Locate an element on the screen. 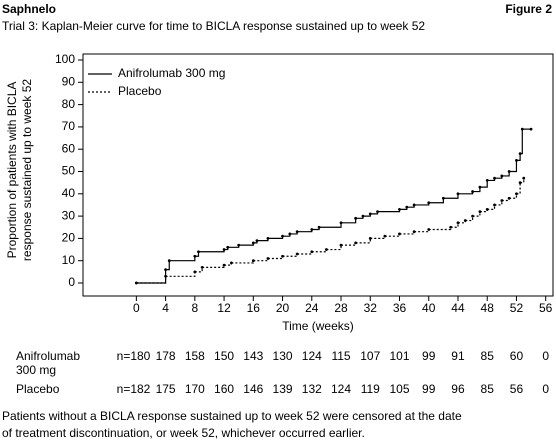  risk-count: 130 is located at coordinates (283, 356).